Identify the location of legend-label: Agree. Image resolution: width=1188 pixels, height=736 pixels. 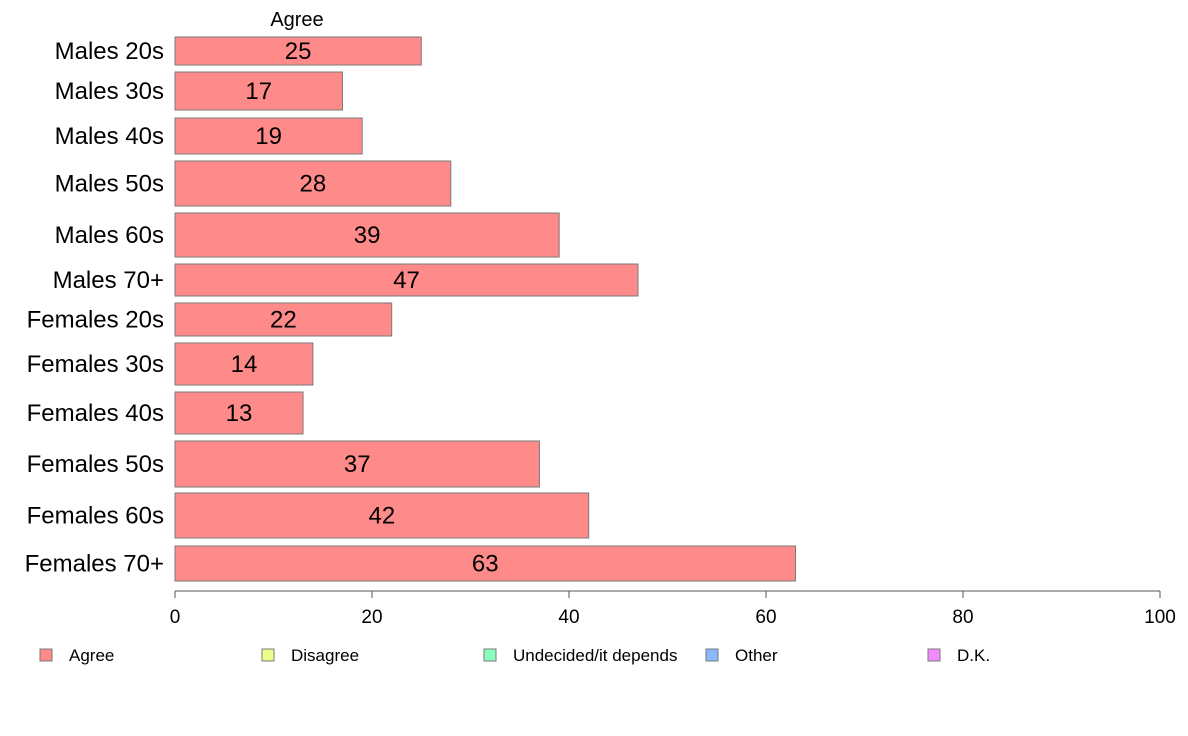
(91, 655).